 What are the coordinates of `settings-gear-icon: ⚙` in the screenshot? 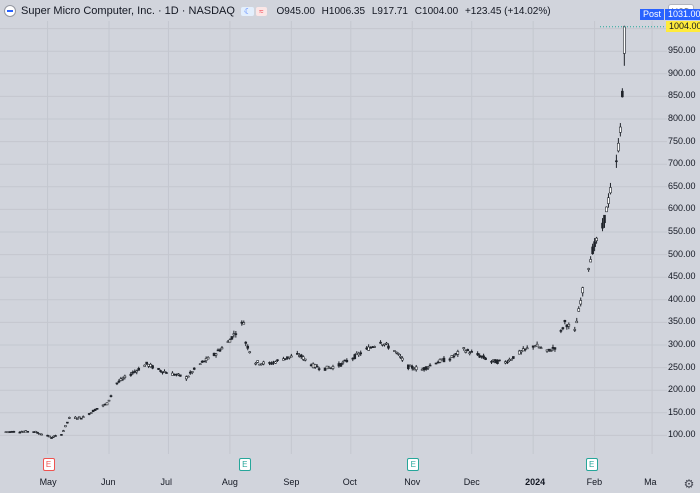 It's located at (689, 484).